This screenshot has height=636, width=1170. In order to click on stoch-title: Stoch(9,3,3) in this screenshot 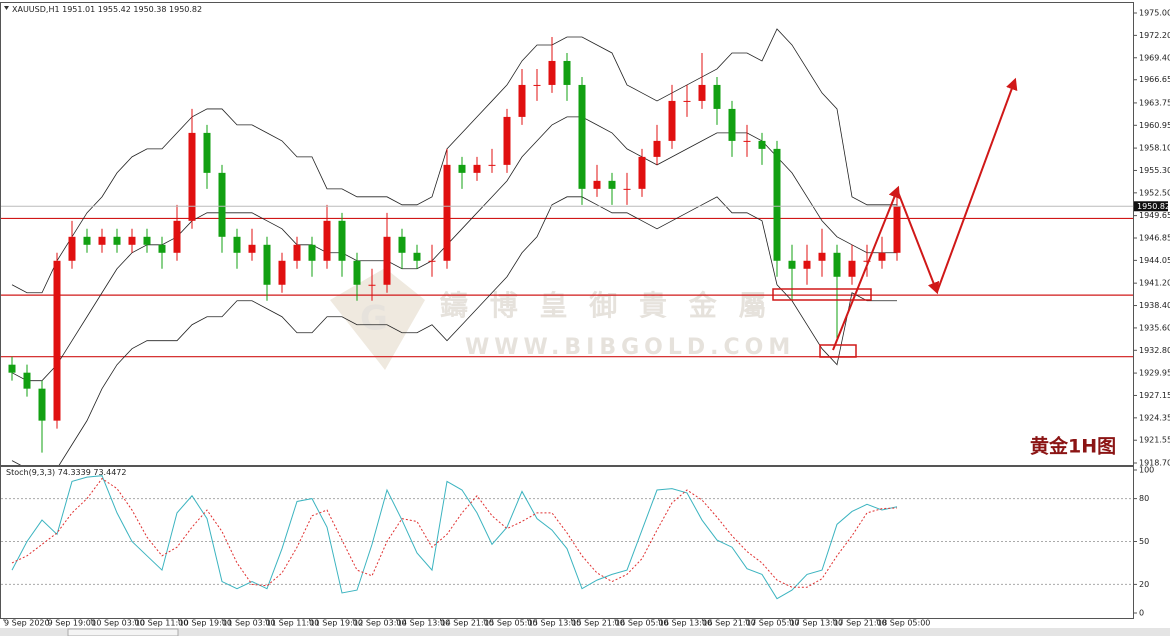, I will do `click(30, 472)`.